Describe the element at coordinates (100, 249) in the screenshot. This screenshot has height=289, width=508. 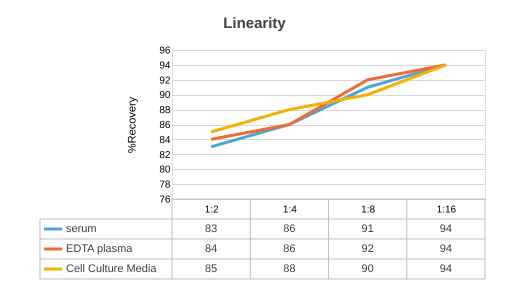
I see `legend-label: EDTA plasma` at that location.